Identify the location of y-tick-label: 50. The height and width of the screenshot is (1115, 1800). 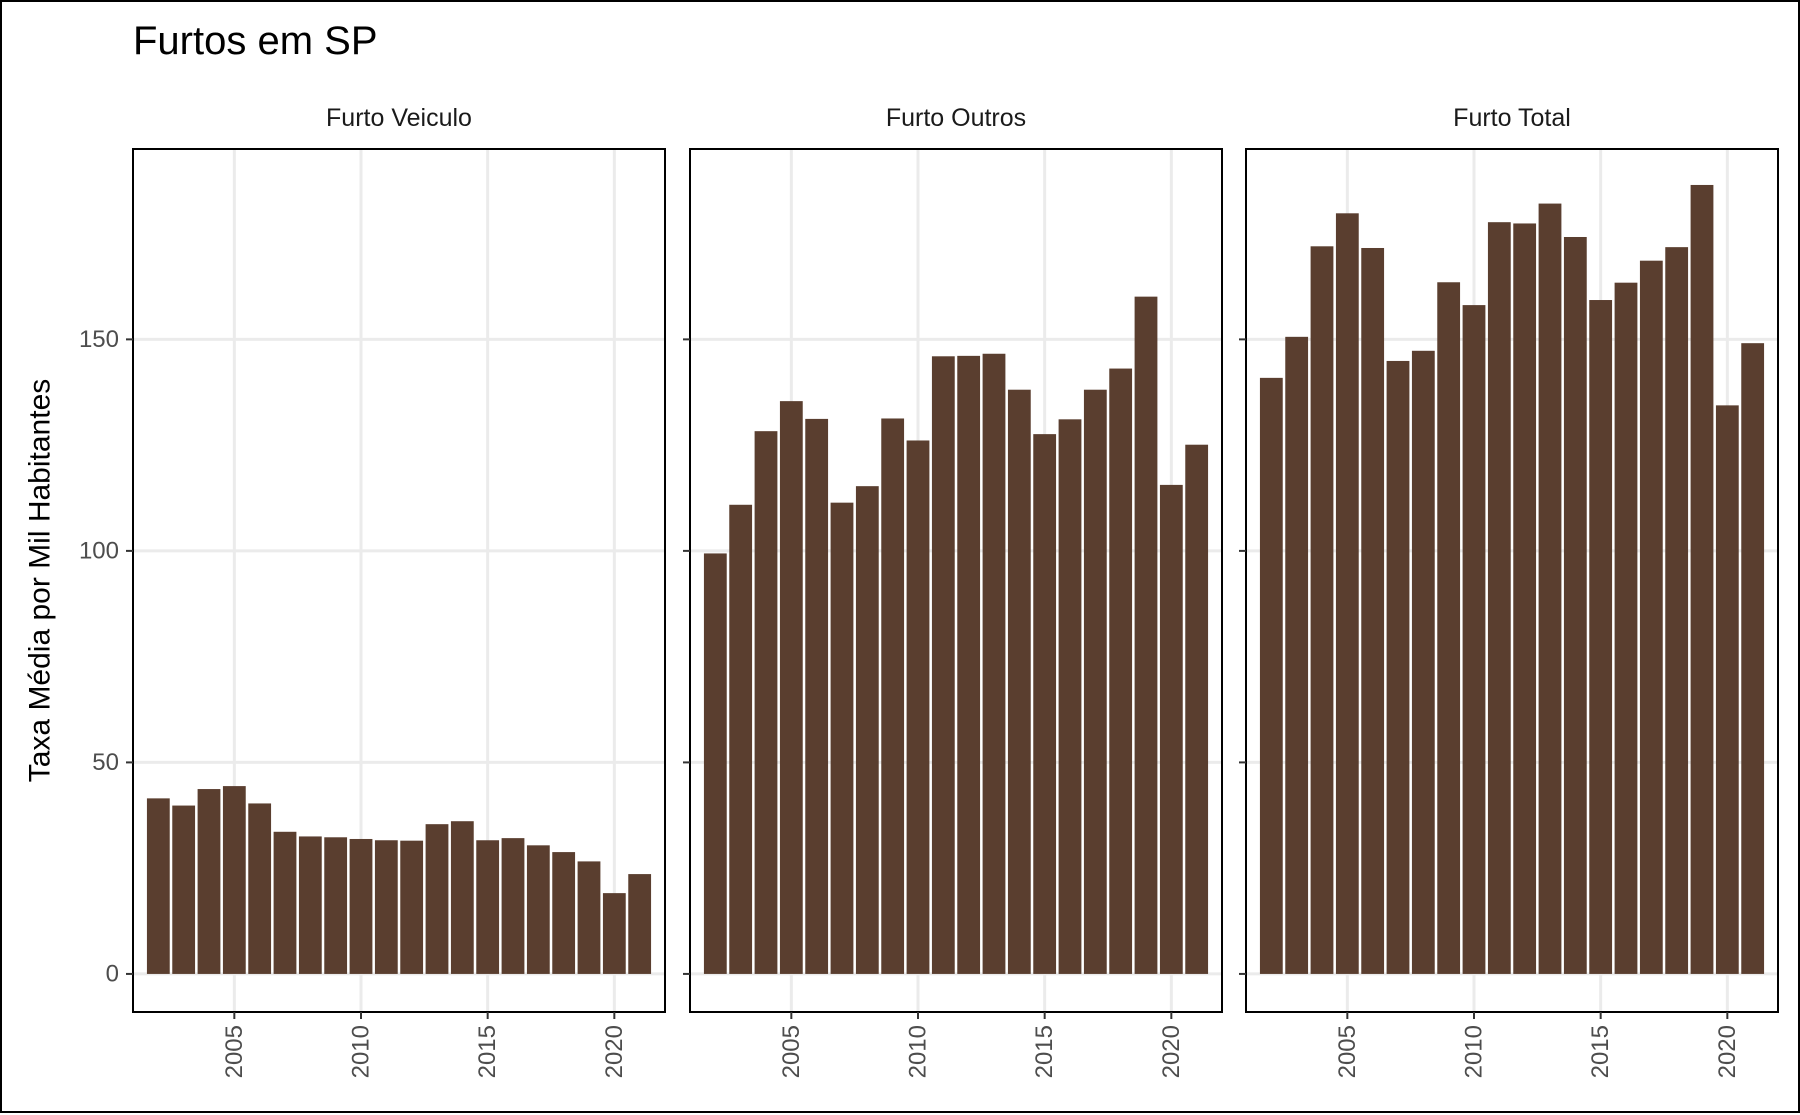
(105, 762).